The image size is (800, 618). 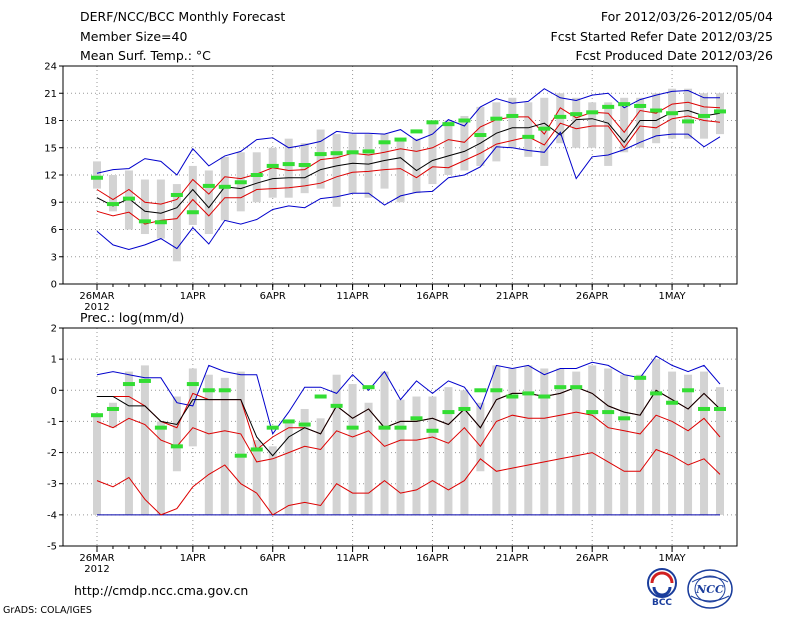 What do you see at coordinates (54, 230) in the screenshot?
I see `y-tick-label: 6` at bounding box center [54, 230].